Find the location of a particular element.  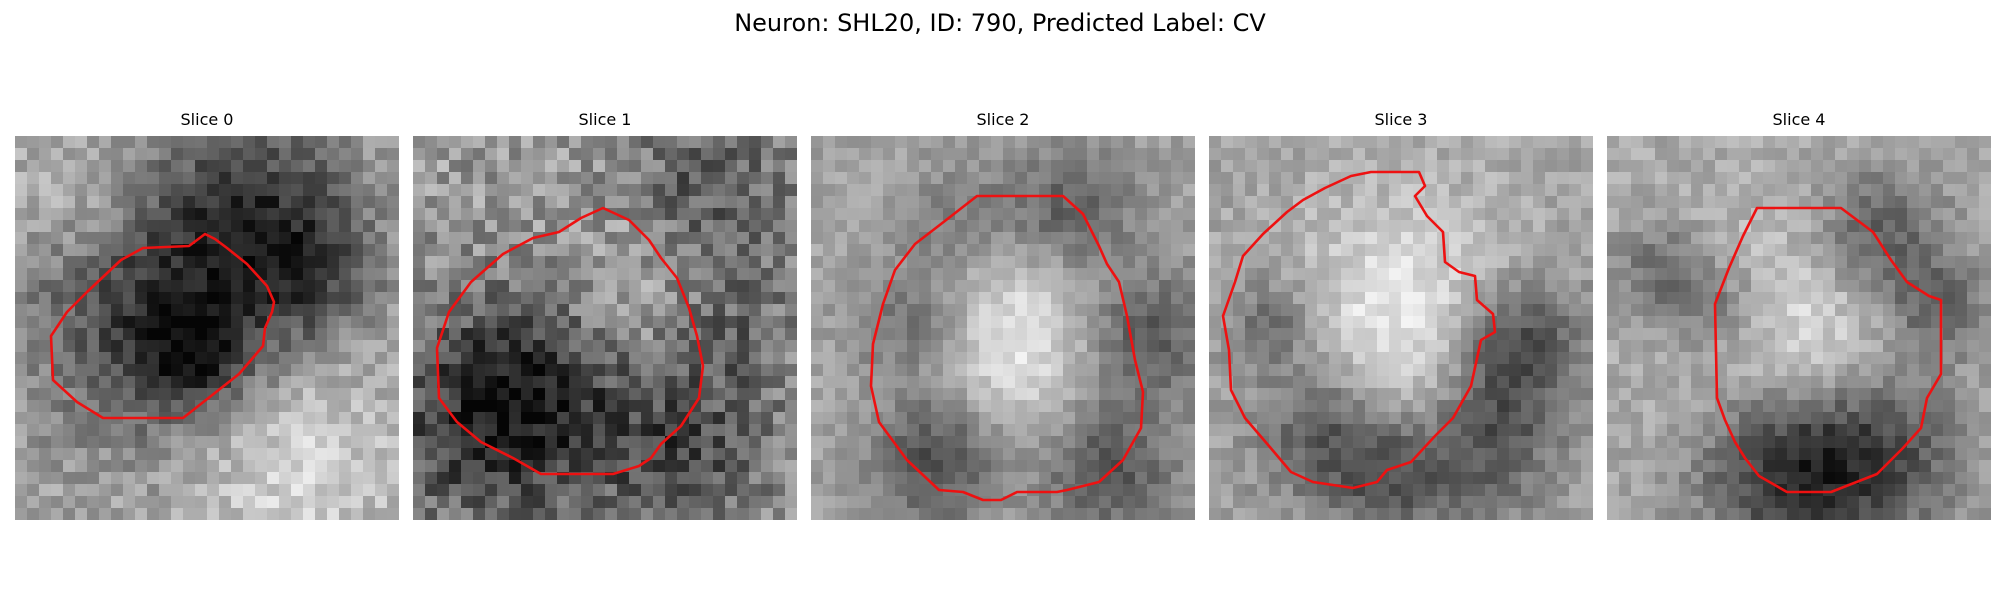

slice-panel-4: Slice 4 is located at coordinates (1799, 314).